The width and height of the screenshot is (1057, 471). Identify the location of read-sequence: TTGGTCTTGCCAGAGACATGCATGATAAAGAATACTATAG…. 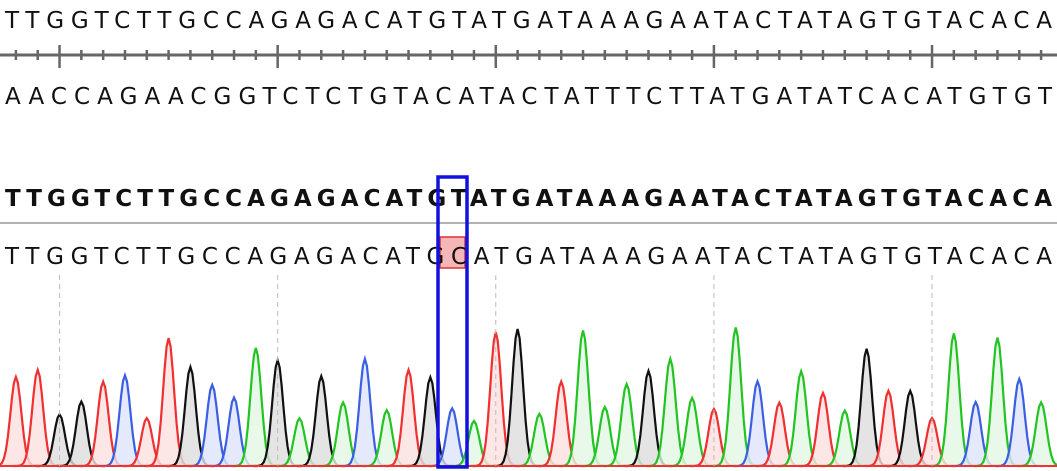
(528, 257).